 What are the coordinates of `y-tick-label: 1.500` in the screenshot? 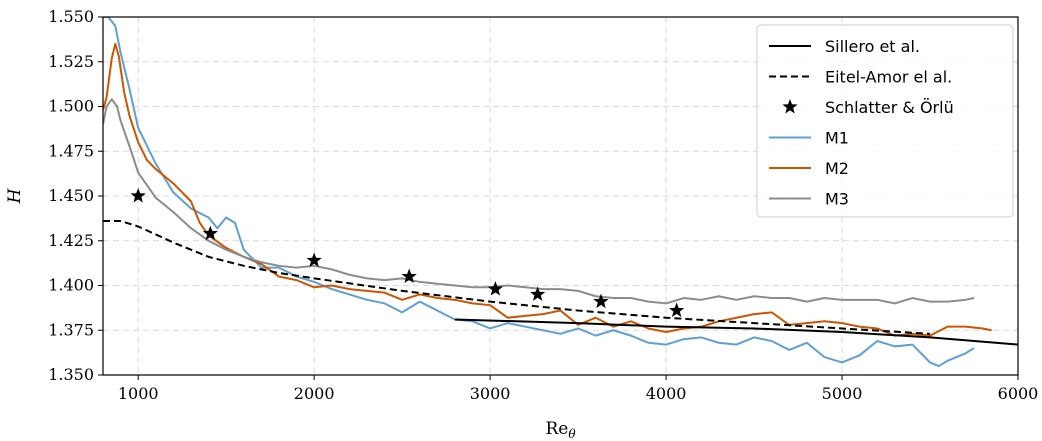 It's located at (71, 106).